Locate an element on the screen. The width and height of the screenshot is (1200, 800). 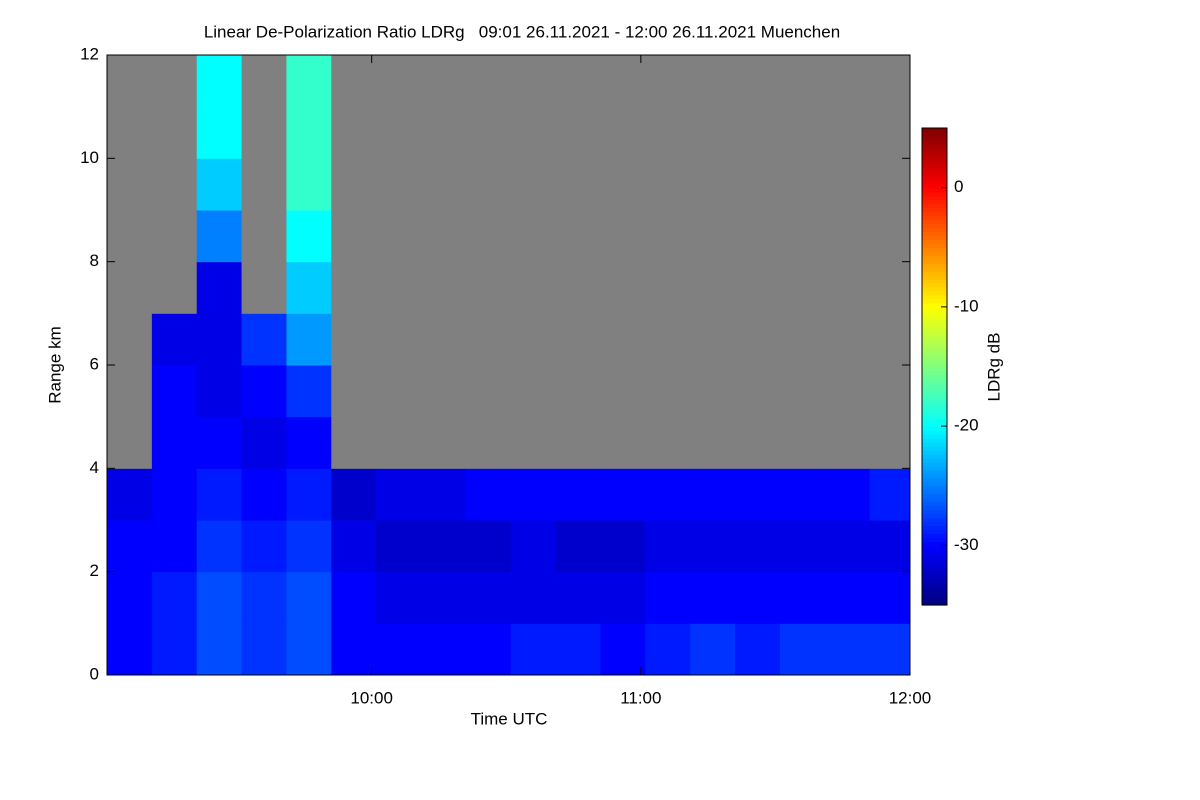
colorbar-tick-label: -10 is located at coordinates (966, 305).